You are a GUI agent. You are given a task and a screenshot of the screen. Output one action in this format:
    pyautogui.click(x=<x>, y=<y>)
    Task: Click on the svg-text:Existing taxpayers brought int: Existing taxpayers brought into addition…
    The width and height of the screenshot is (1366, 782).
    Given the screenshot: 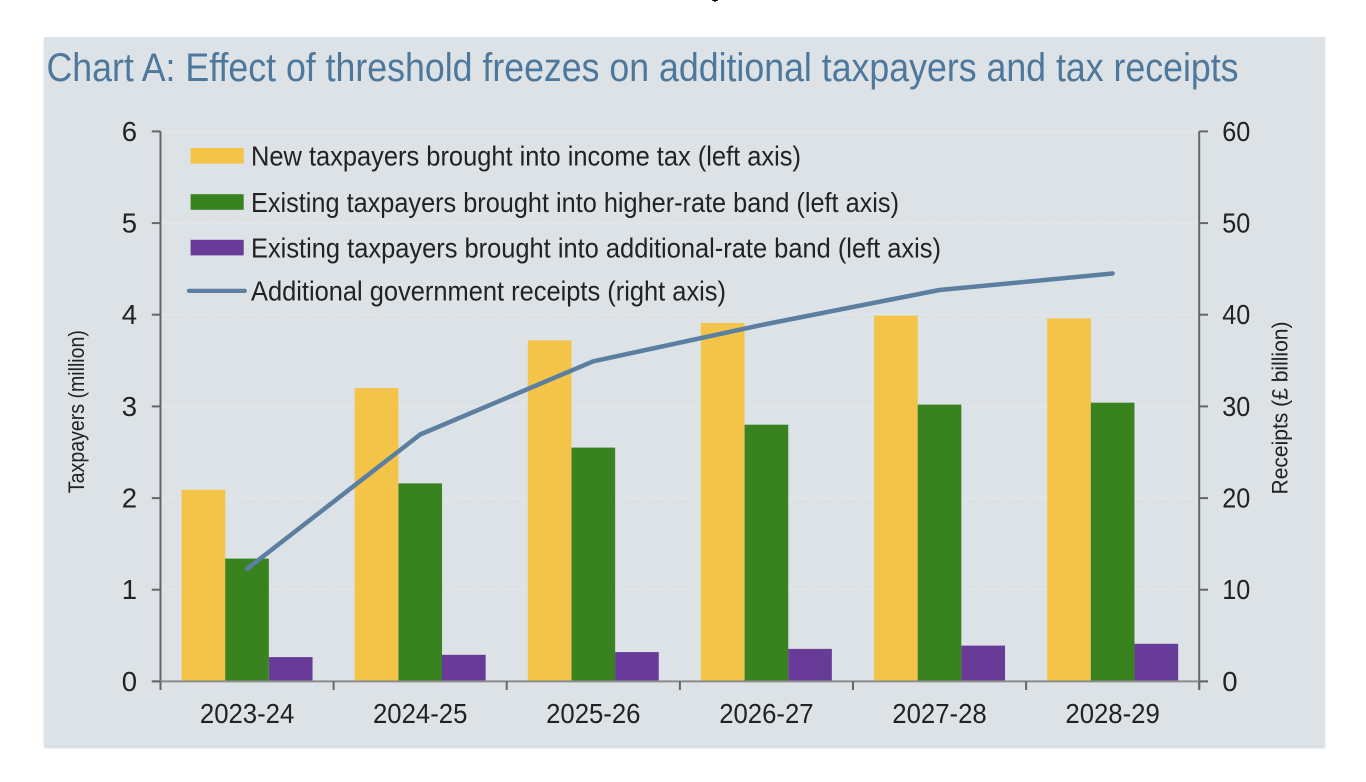 What is the action you would take?
    pyautogui.click(x=596, y=247)
    